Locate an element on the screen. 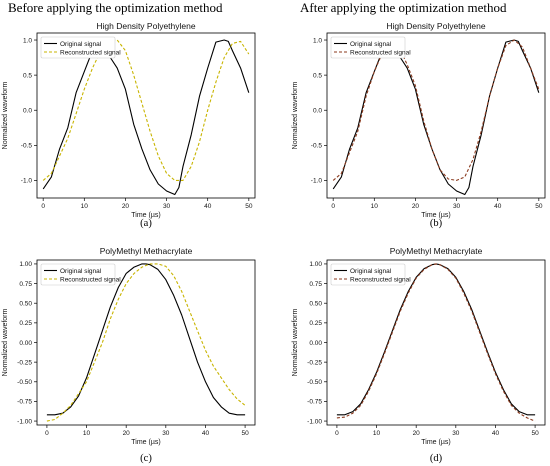 The width and height of the screenshot is (550, 466). panel-label: (a) is located at coordinates (146, 223).